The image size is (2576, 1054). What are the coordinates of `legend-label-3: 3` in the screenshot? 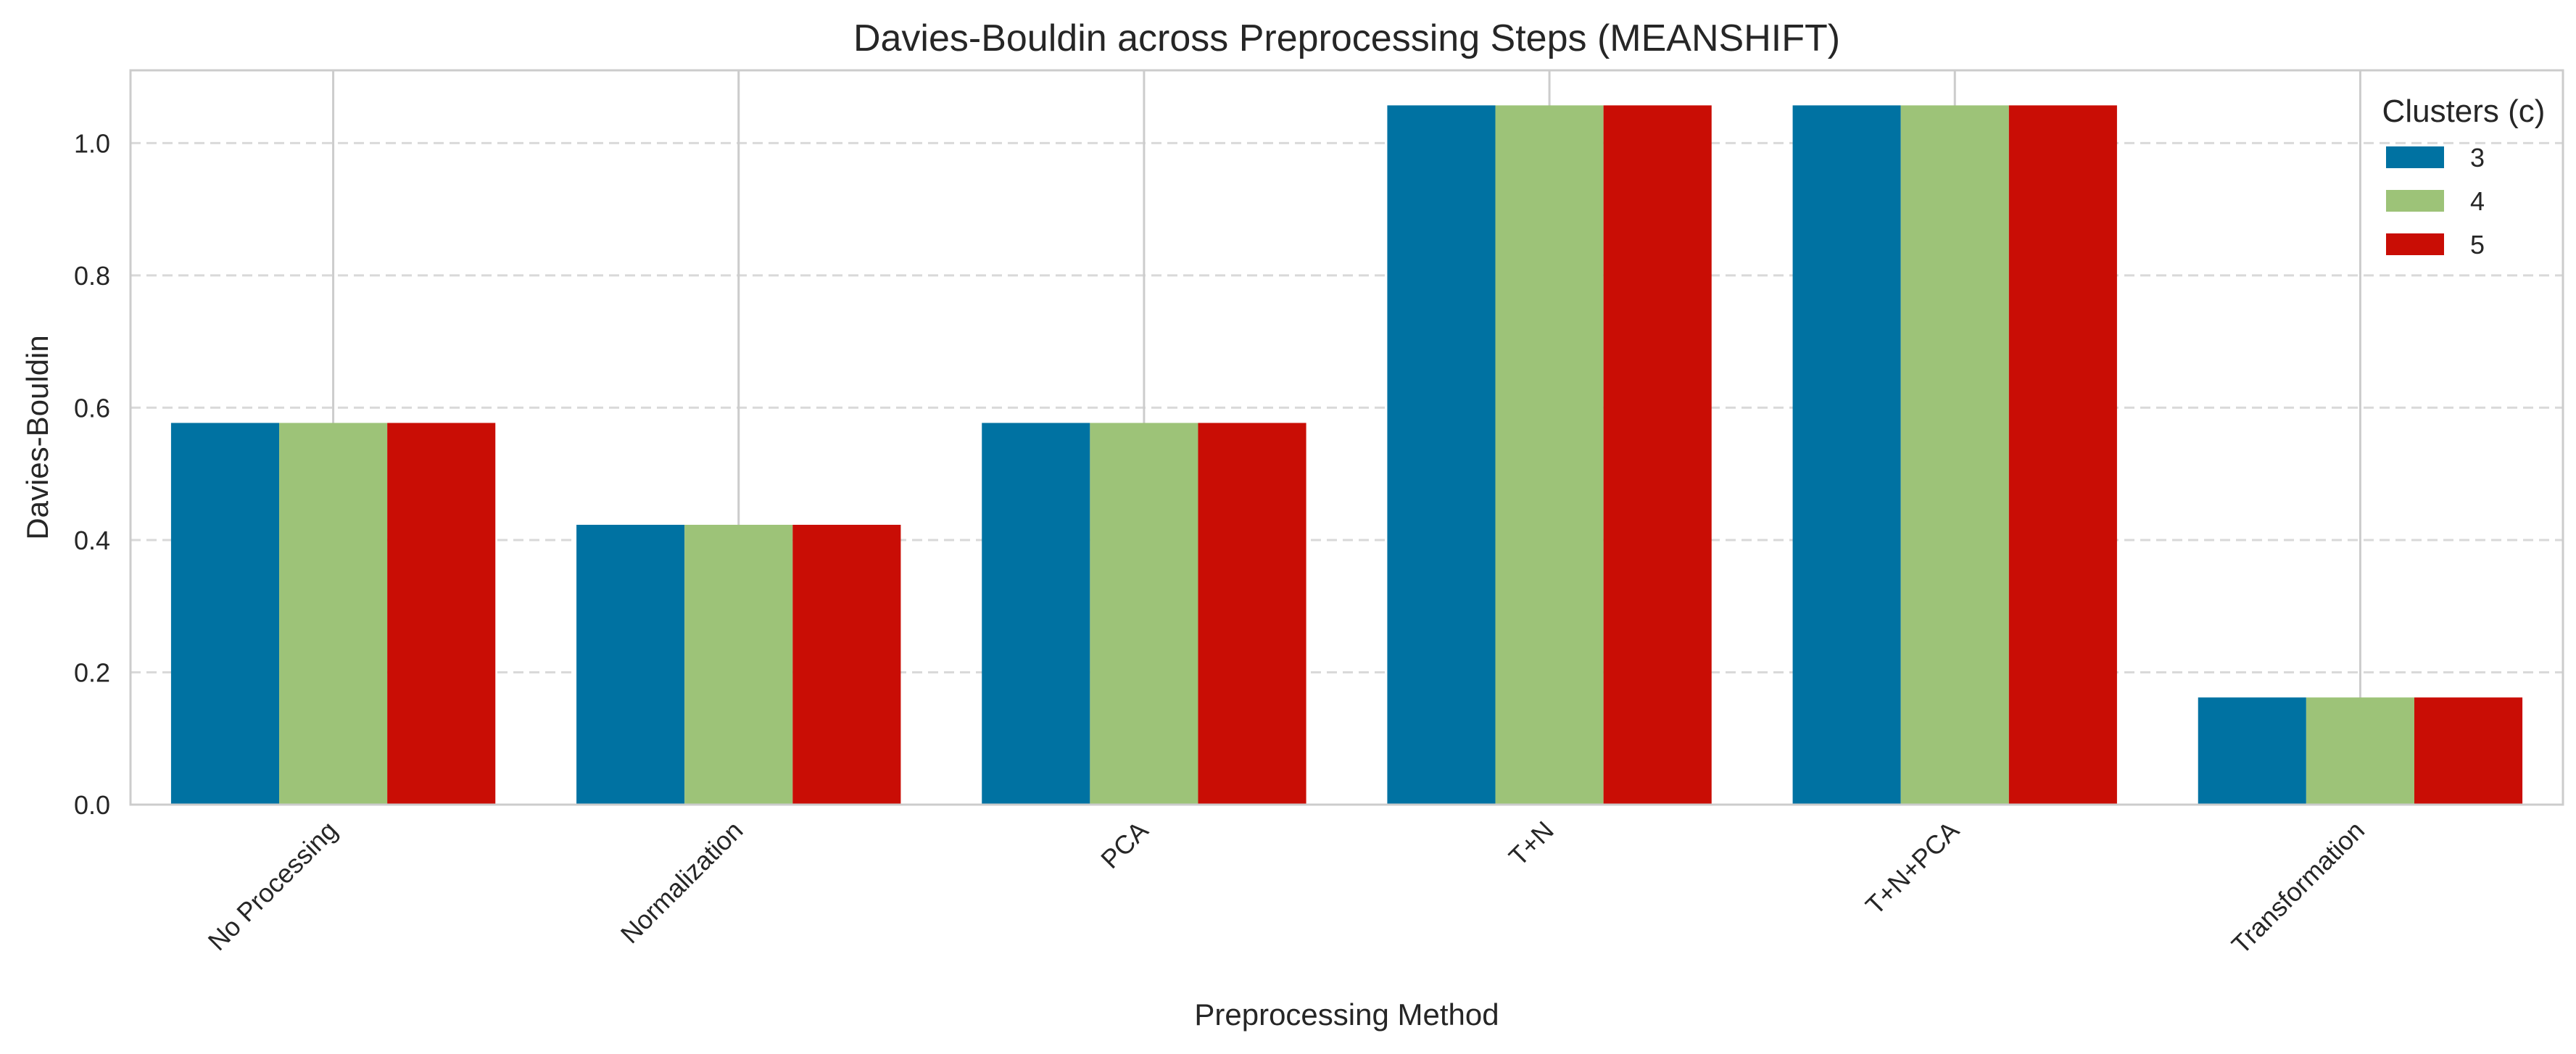 It's located at (2478, 158).